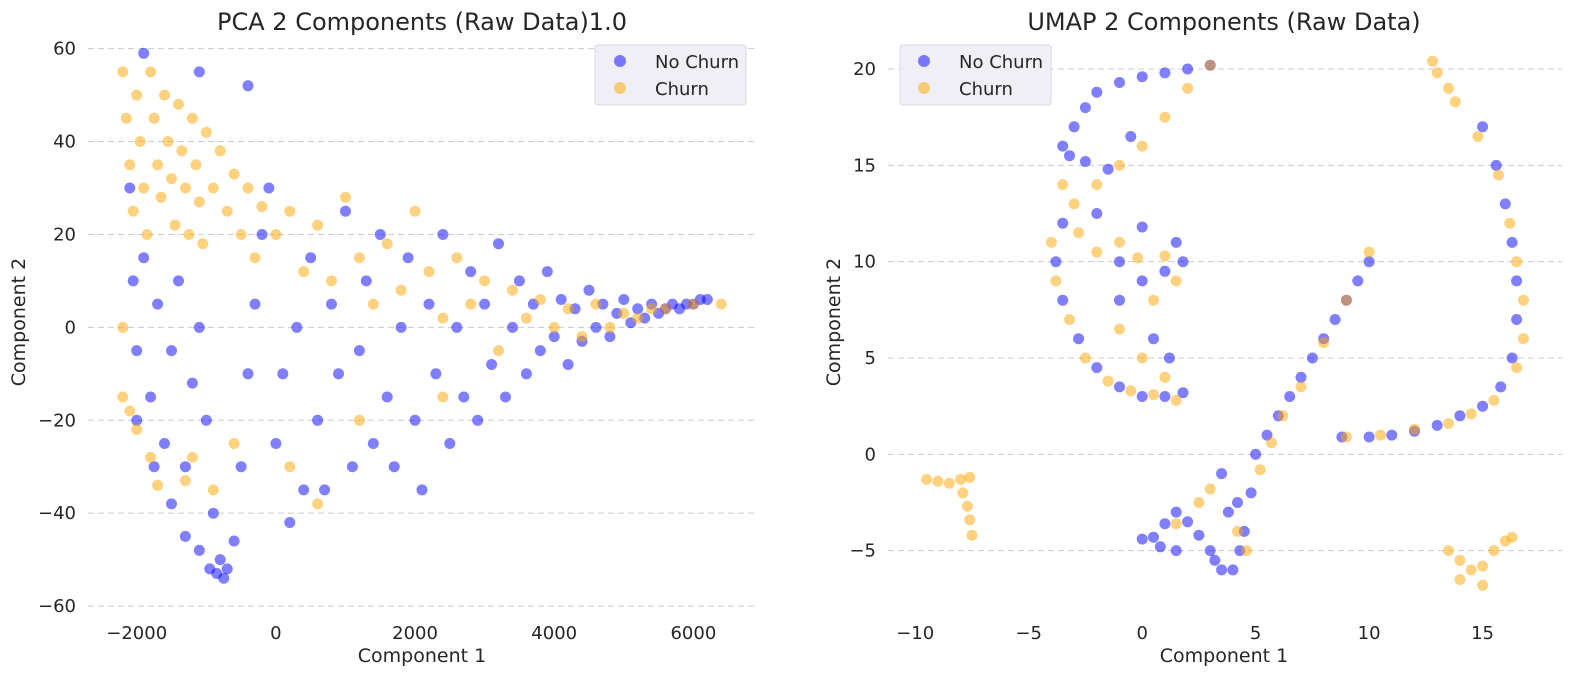 The image size is (1587, 684). Describe the element at coordinates (415, 633) in the screenshot. I see `pca-x-tick-label: 2000` at that location.